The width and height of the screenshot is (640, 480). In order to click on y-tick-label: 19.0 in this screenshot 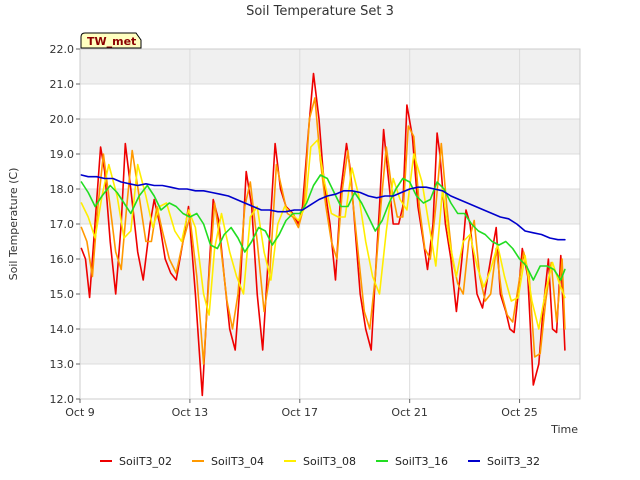, I will do `click(62, 154)`.